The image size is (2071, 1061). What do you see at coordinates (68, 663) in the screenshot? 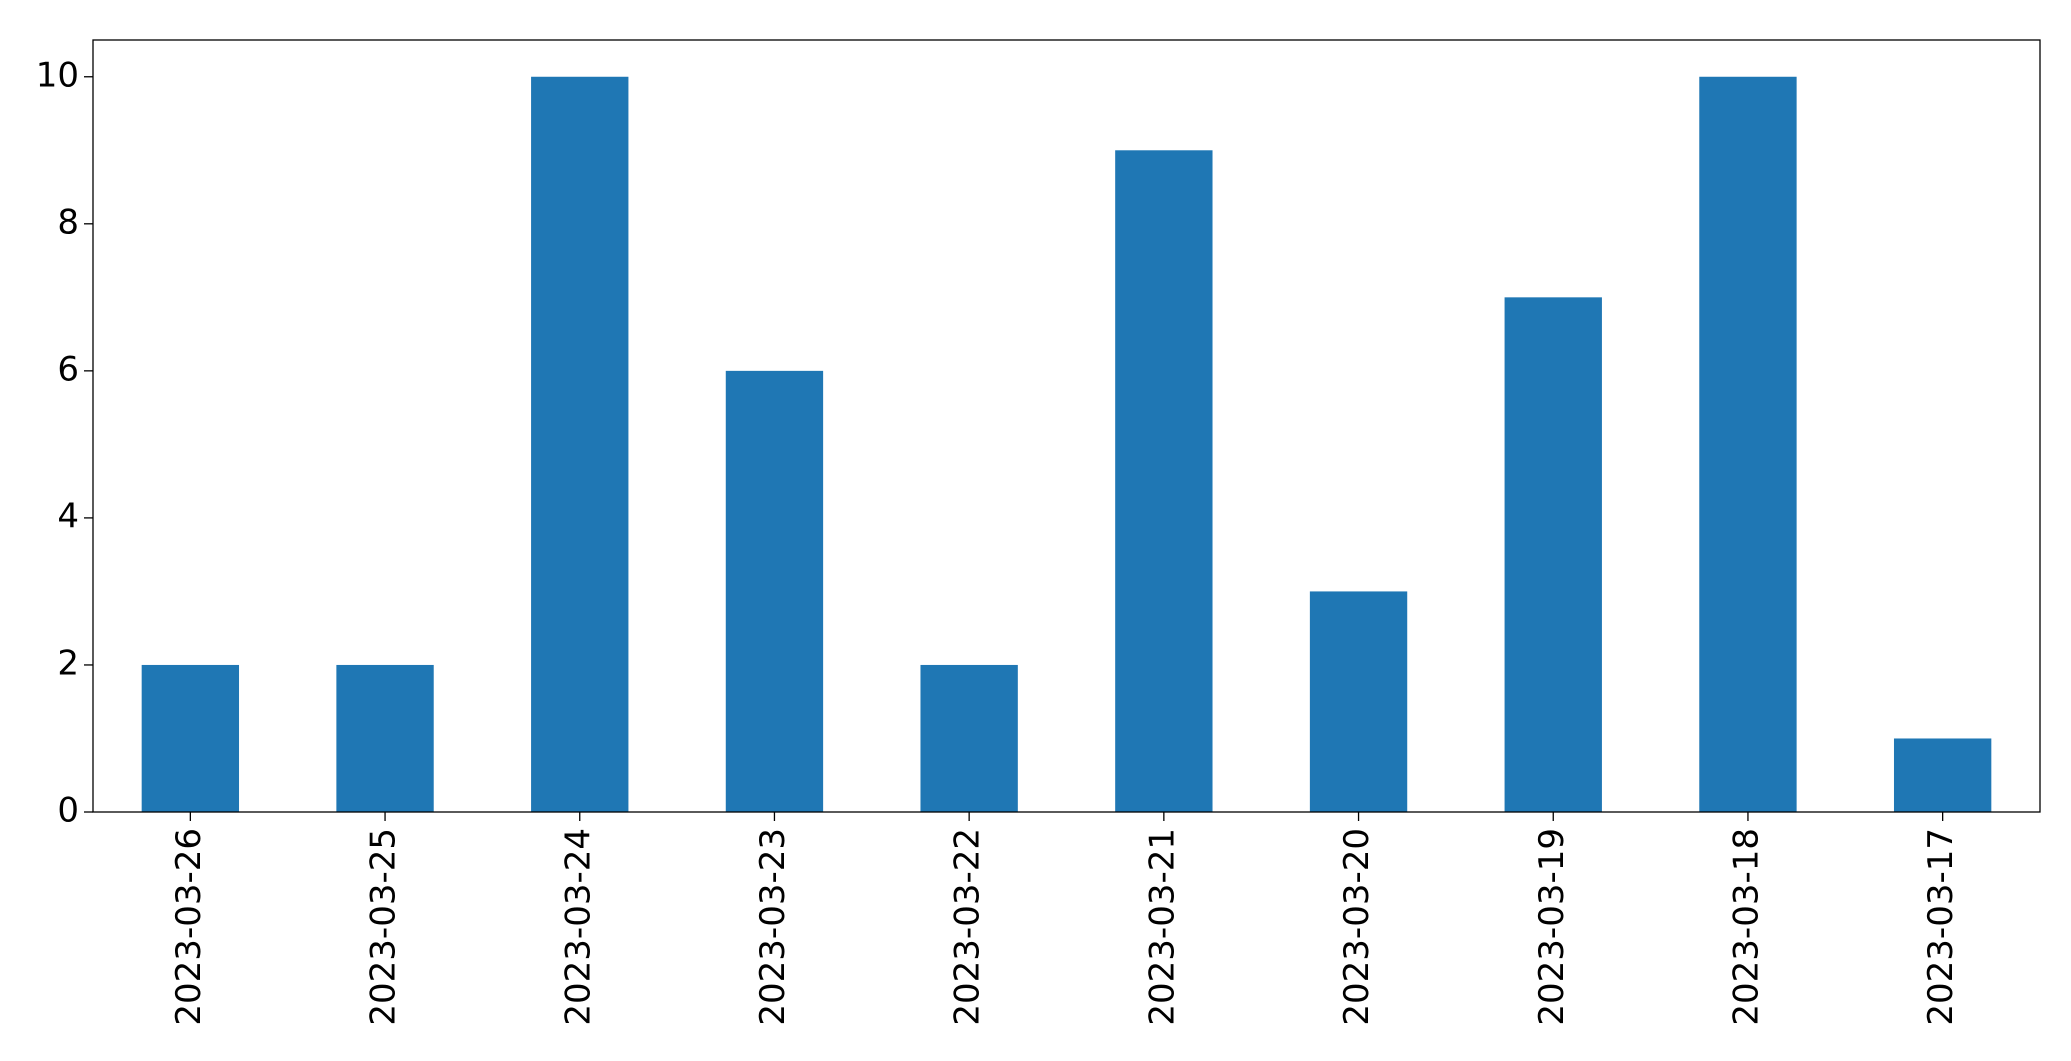
I see `y-tick-label: 2` at bounding box center [68, 663].